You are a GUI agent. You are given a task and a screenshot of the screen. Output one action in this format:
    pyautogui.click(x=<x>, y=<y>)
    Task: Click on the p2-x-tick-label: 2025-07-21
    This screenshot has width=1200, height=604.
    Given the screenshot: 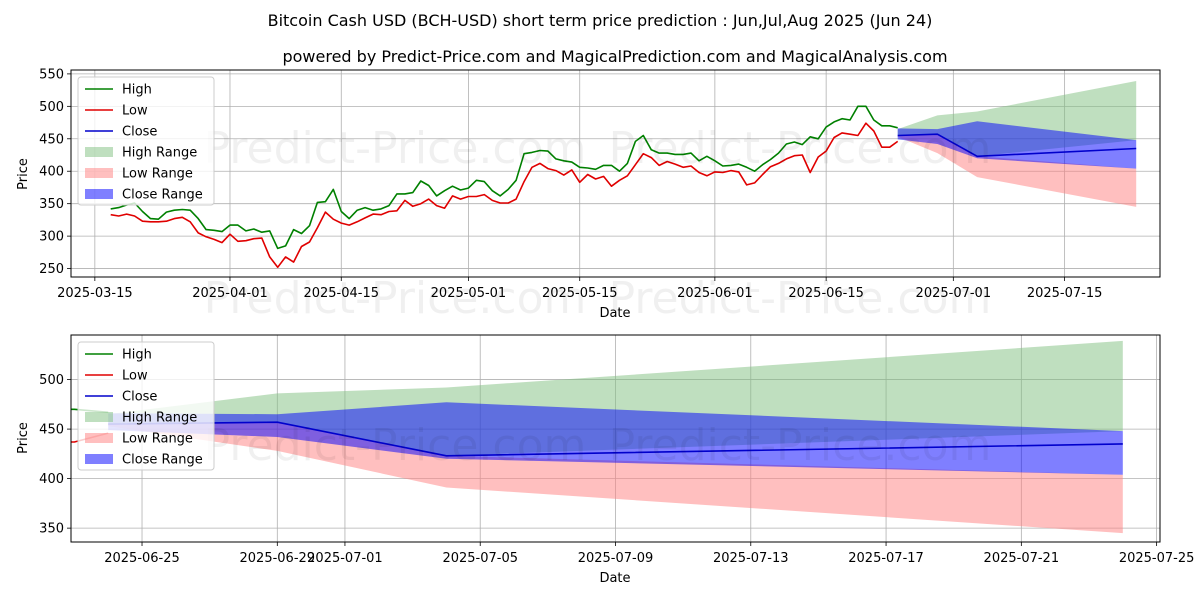 What is the action you would take?
    pyautogui.click(x=1022, y=558)
    